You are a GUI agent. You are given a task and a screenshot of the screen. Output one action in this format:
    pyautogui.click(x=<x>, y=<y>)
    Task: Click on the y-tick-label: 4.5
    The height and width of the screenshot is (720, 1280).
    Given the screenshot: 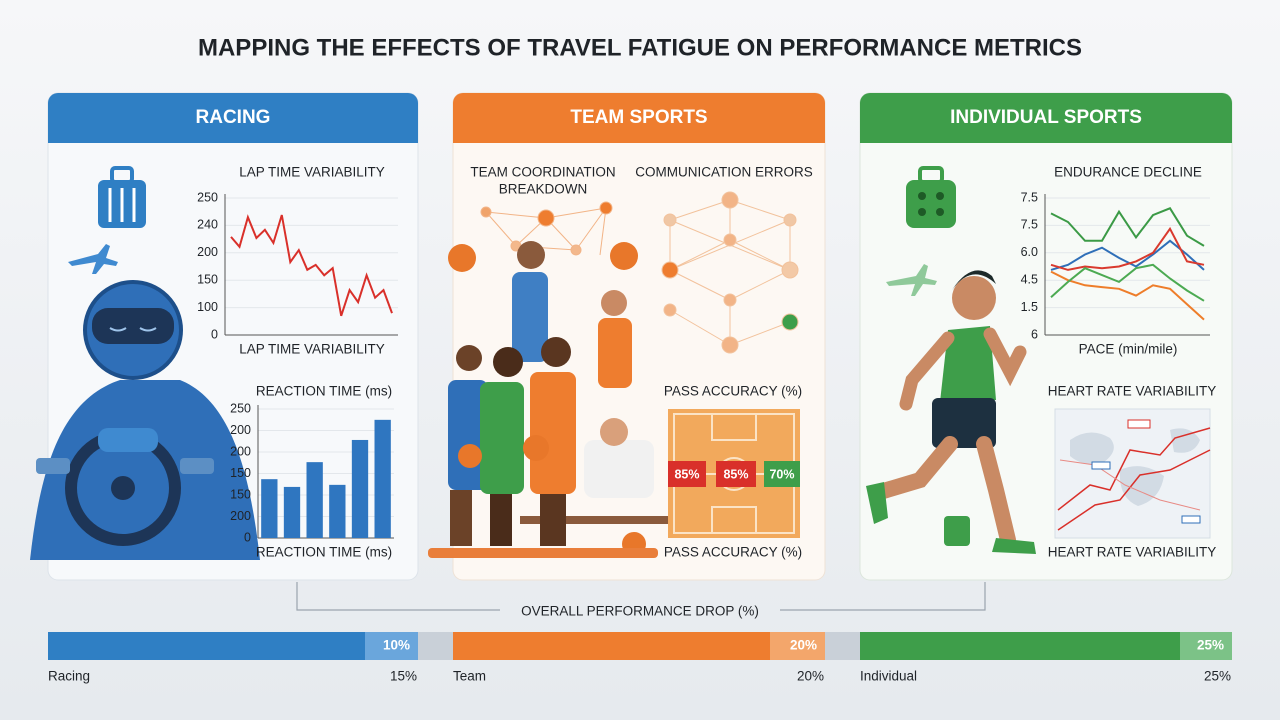 What is the action you would take?
    pyautogui.click(x=1029, y=279)
    